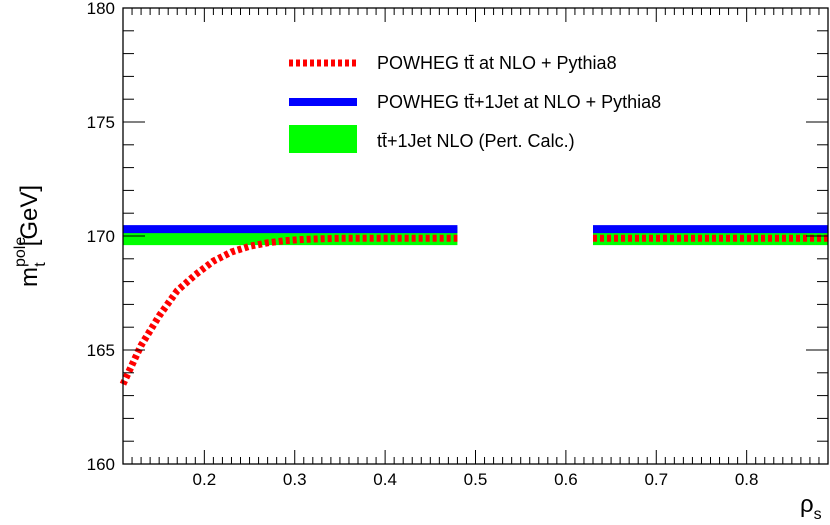 This screenshot has width=830, height=525. I want to click on y-tick-label: 180, so click(101, 9).